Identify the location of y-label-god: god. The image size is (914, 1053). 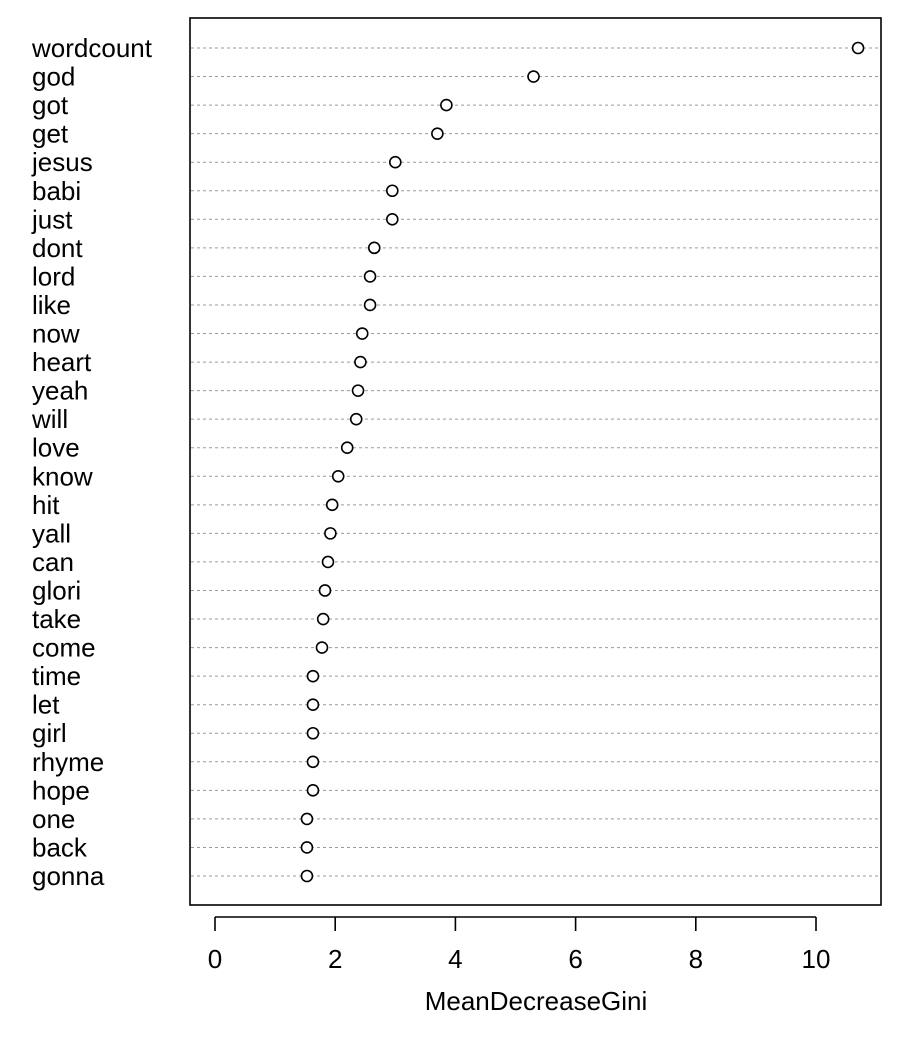
(53, 77).